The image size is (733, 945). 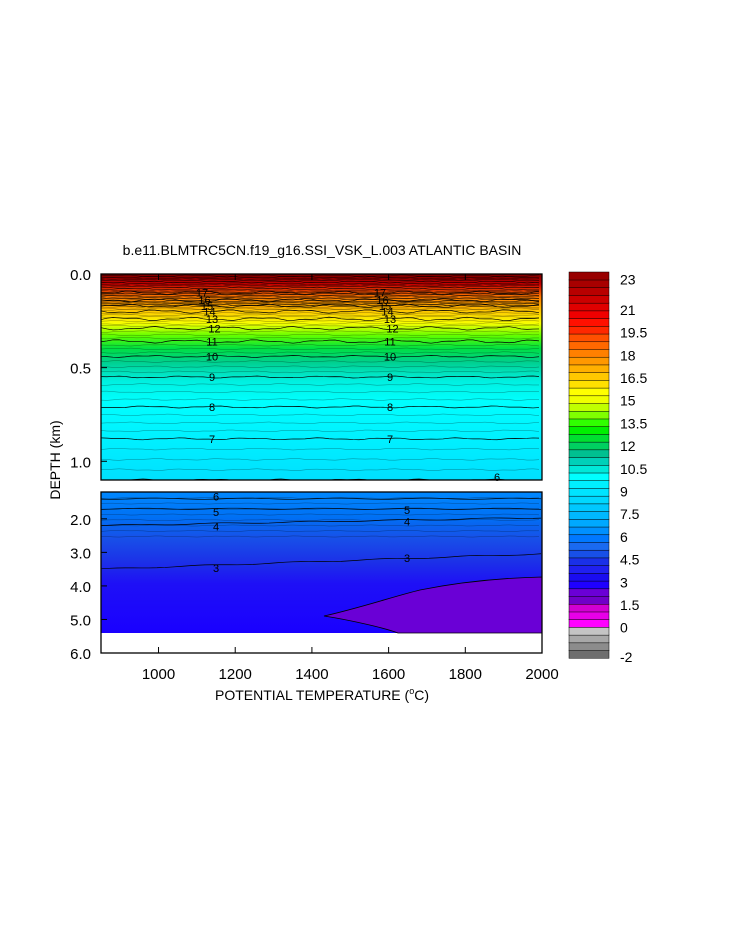 I want to click on x-axis-title: POTENTIAL TEMPERATURE (oC), so click(x=322, y=694).